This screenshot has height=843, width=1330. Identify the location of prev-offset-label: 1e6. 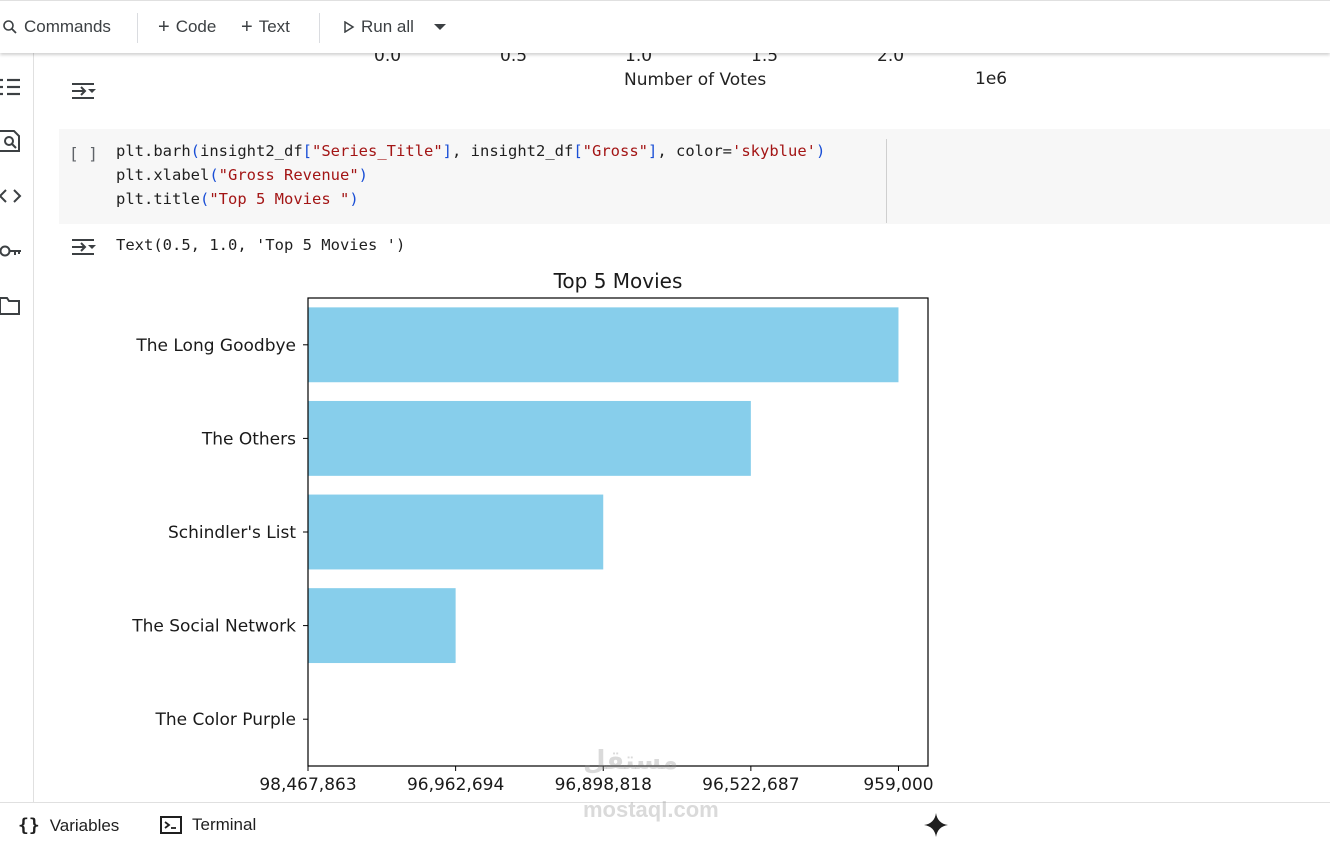
(991, 79).